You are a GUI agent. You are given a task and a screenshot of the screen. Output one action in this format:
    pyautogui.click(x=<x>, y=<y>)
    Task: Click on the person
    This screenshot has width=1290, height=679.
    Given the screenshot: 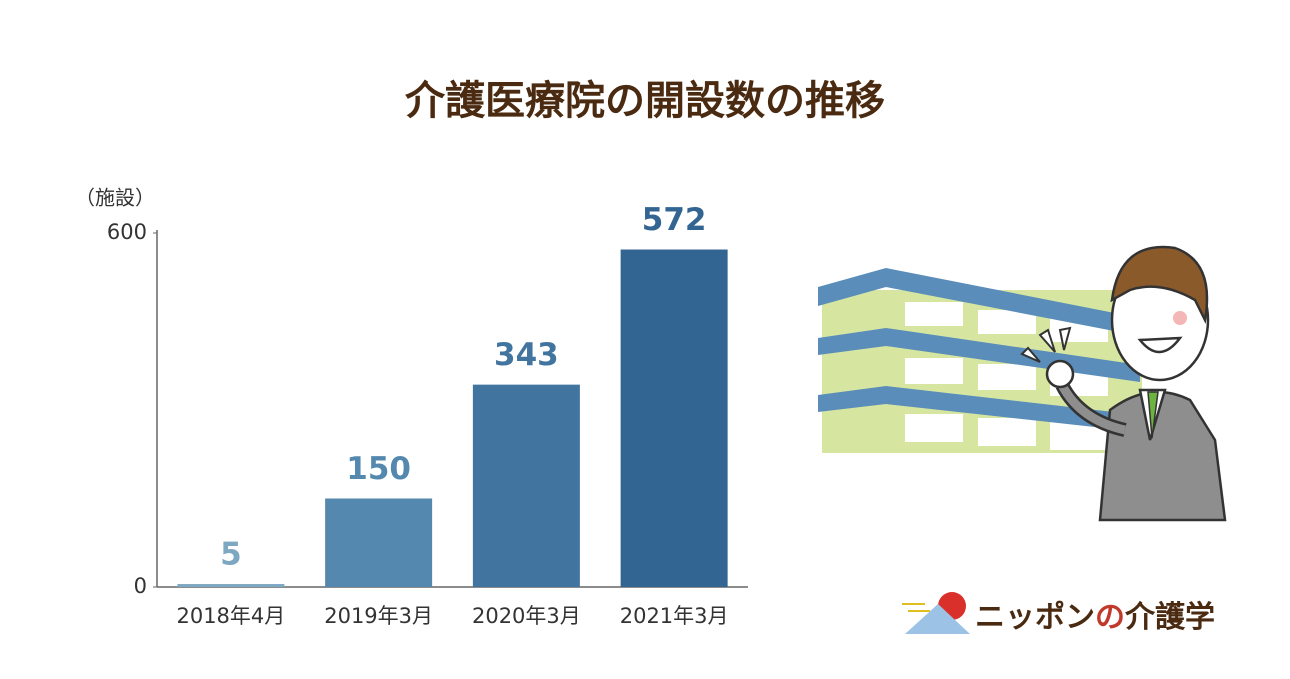 What is the action you would take?
    pyautogui.click(x=1136, y=383)
    